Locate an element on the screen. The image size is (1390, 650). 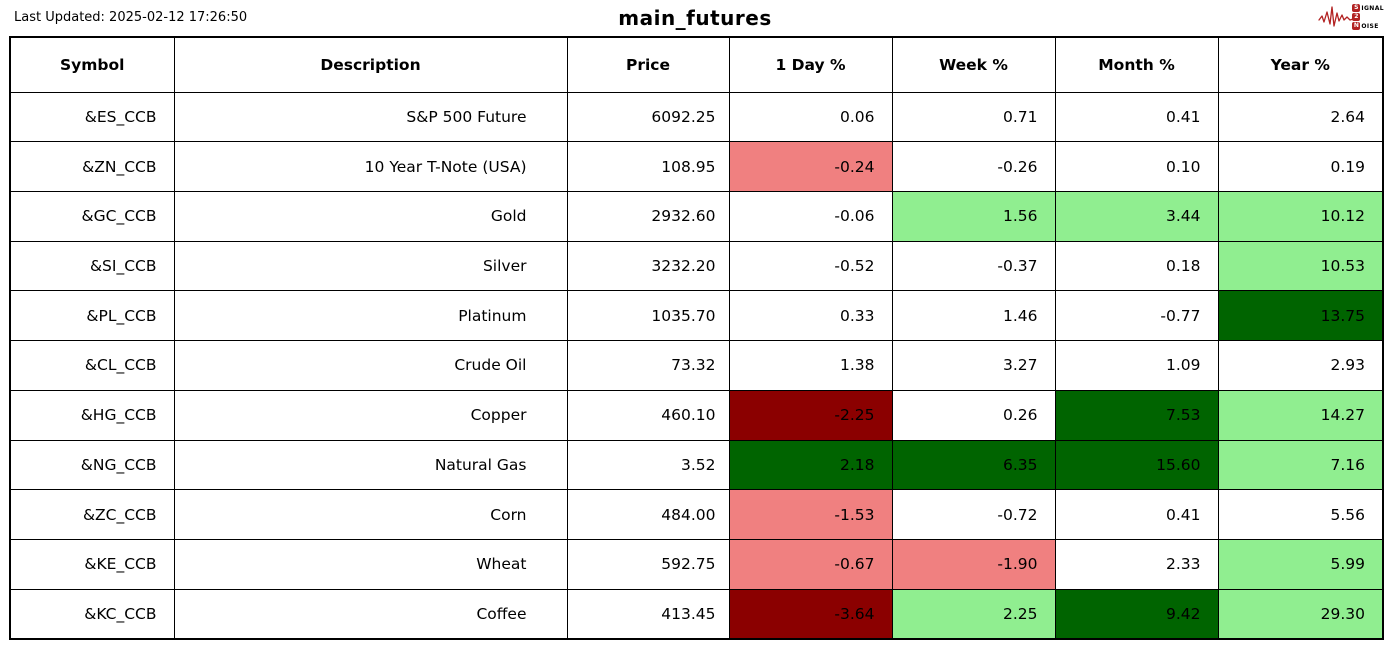
description-cell: Platinum is located at coordinates (370, 316).